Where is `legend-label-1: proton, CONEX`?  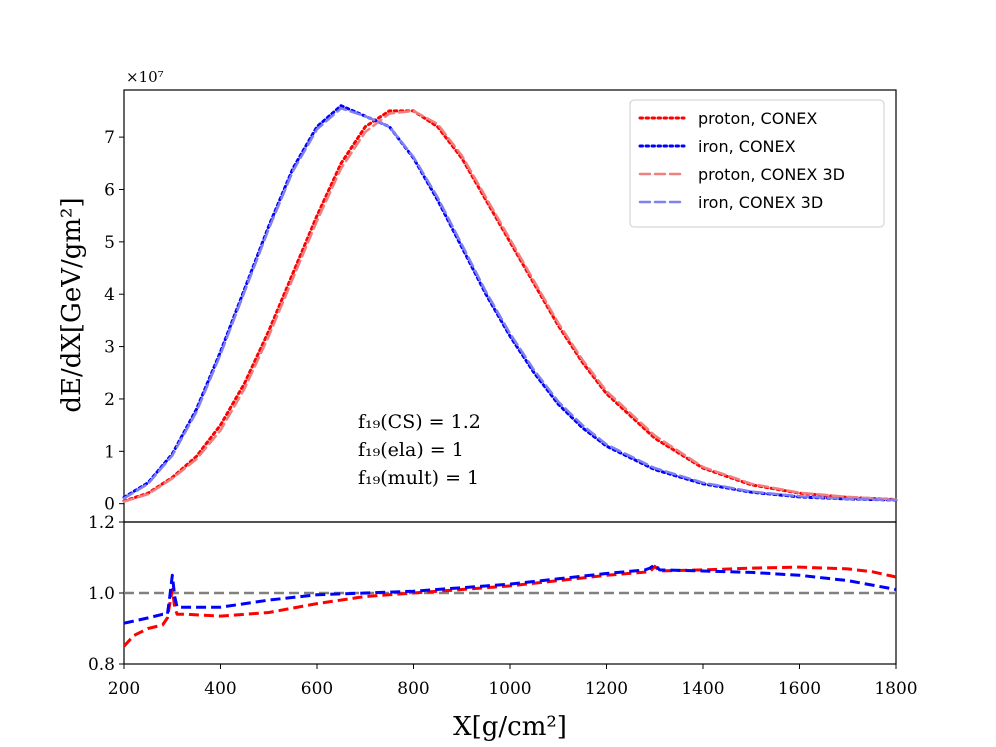 legend-label-1: proton, CONEX is located at coordinates (757, 118).